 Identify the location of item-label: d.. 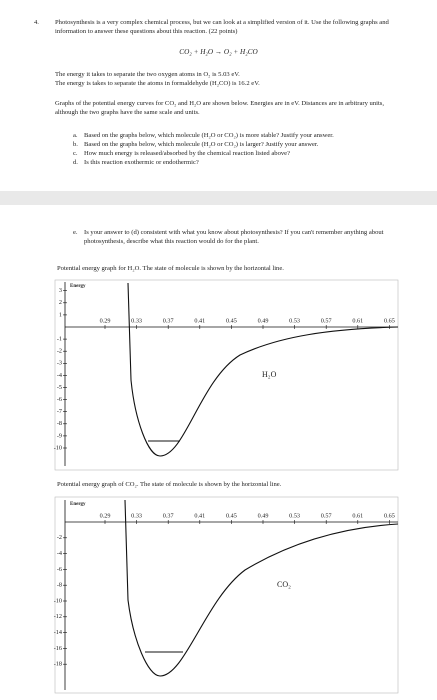
(75, 162).